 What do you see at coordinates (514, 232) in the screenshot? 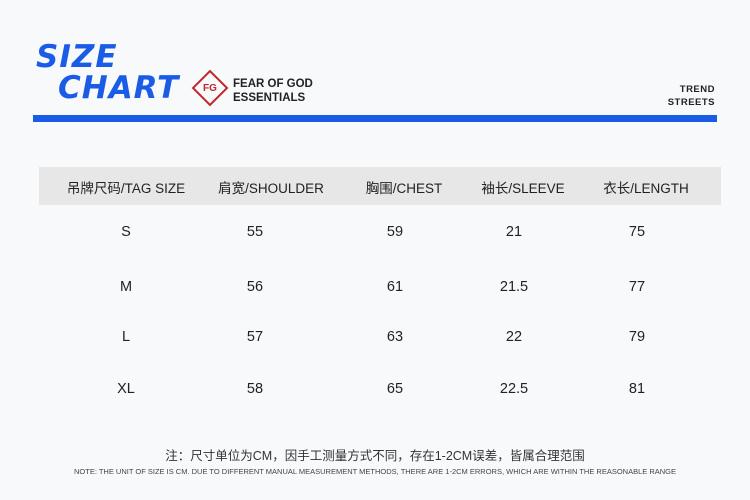
I see `table-cell: 21` at bounding box center [514, 232].